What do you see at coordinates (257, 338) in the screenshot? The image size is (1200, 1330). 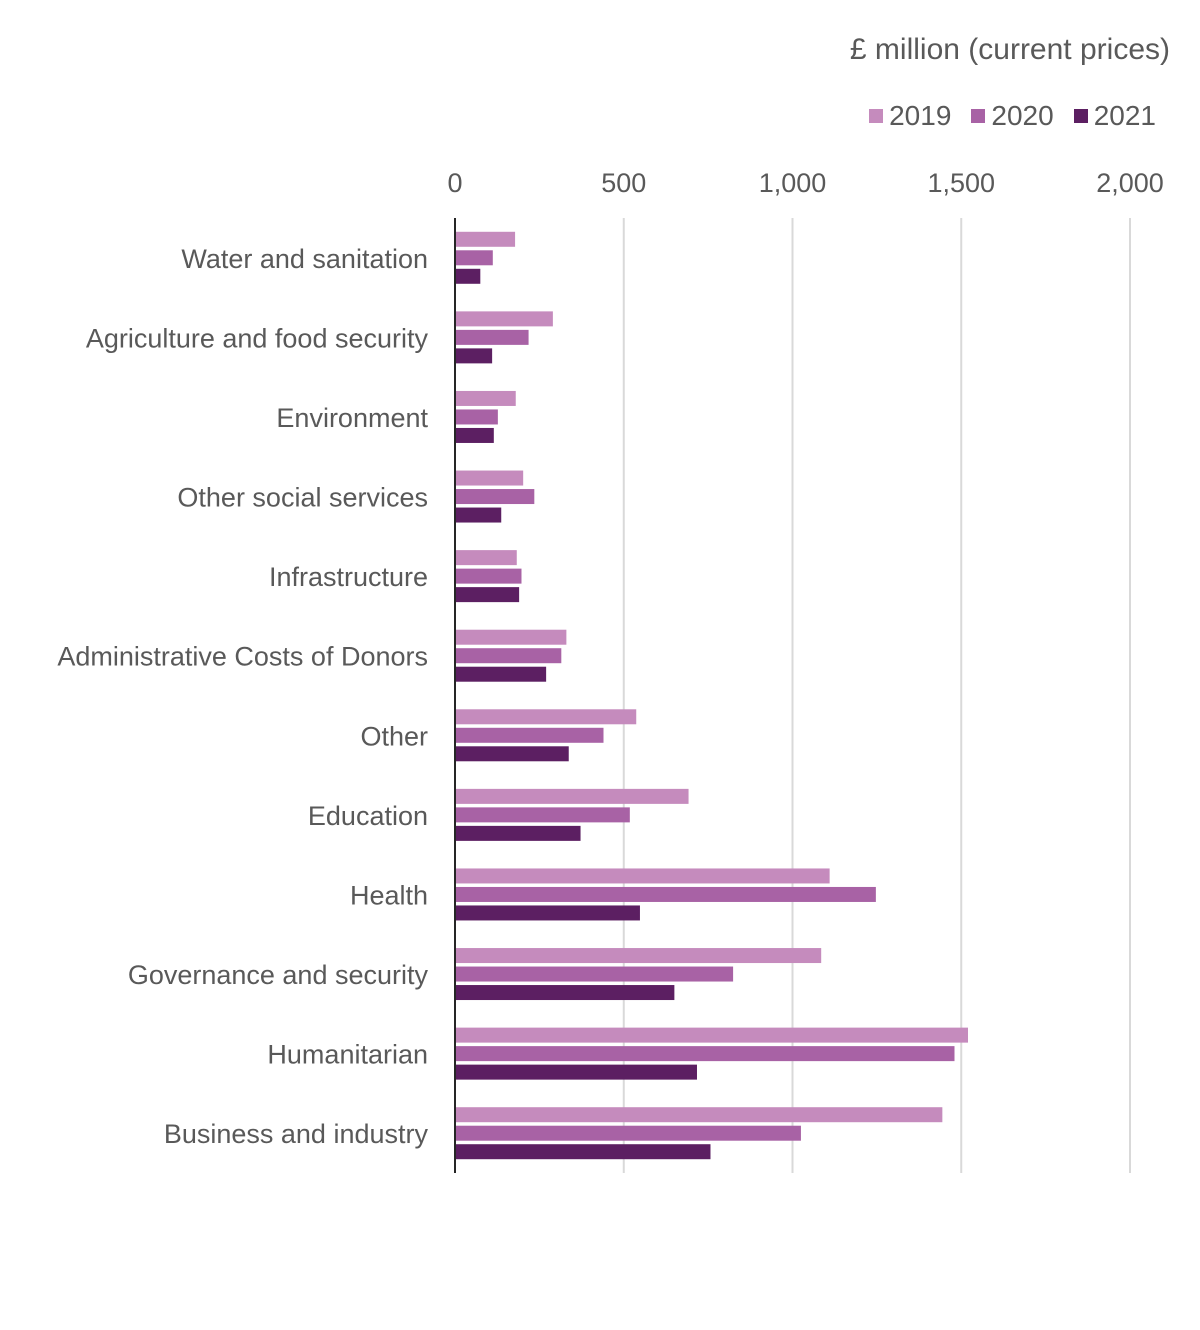 I see `category-label: Agriculture and food security` at bounding box center [257, 338].